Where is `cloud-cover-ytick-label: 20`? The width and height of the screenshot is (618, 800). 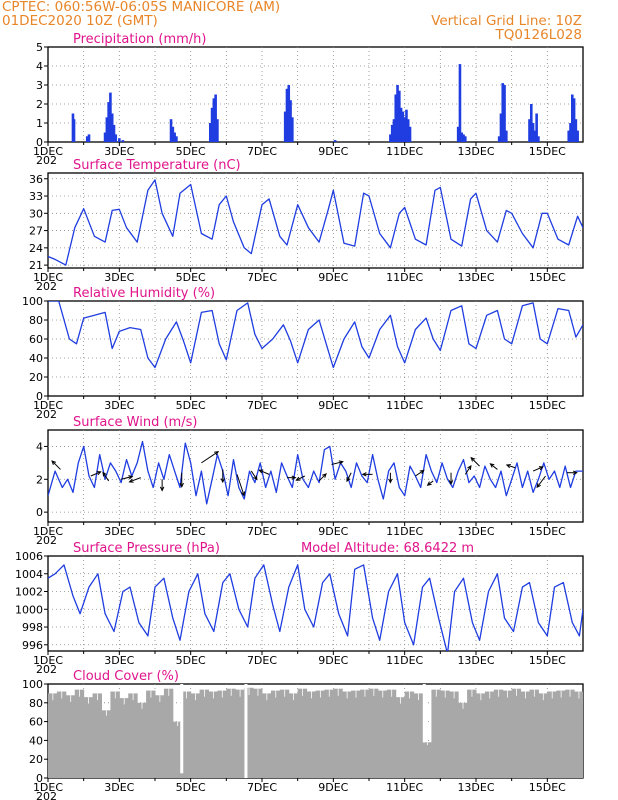 cloud-cover-ytick-label: 20 is located at coordinates (36, 759).